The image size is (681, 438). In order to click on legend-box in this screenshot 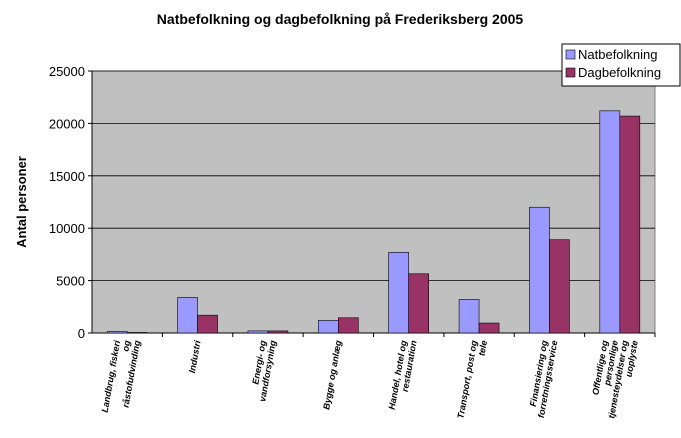, I will do `click(621, 65)`.